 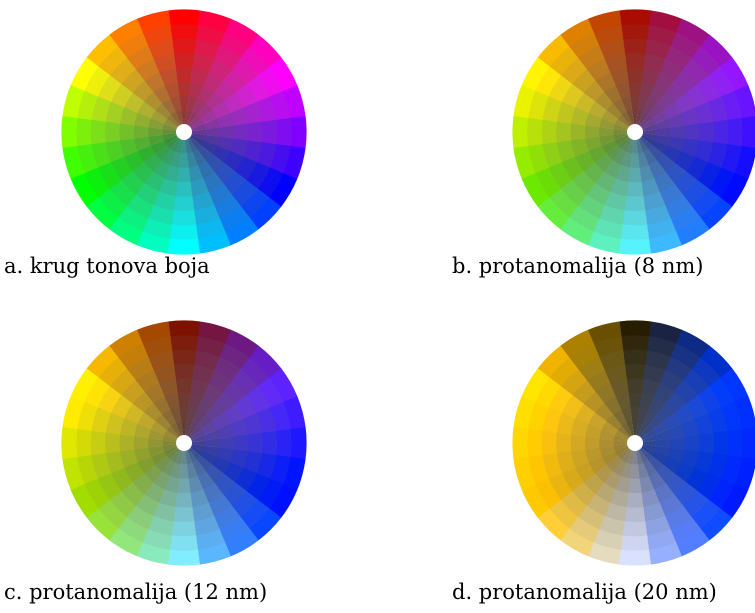 I want to click on color-wheel-a, so click(x=184, y=132).